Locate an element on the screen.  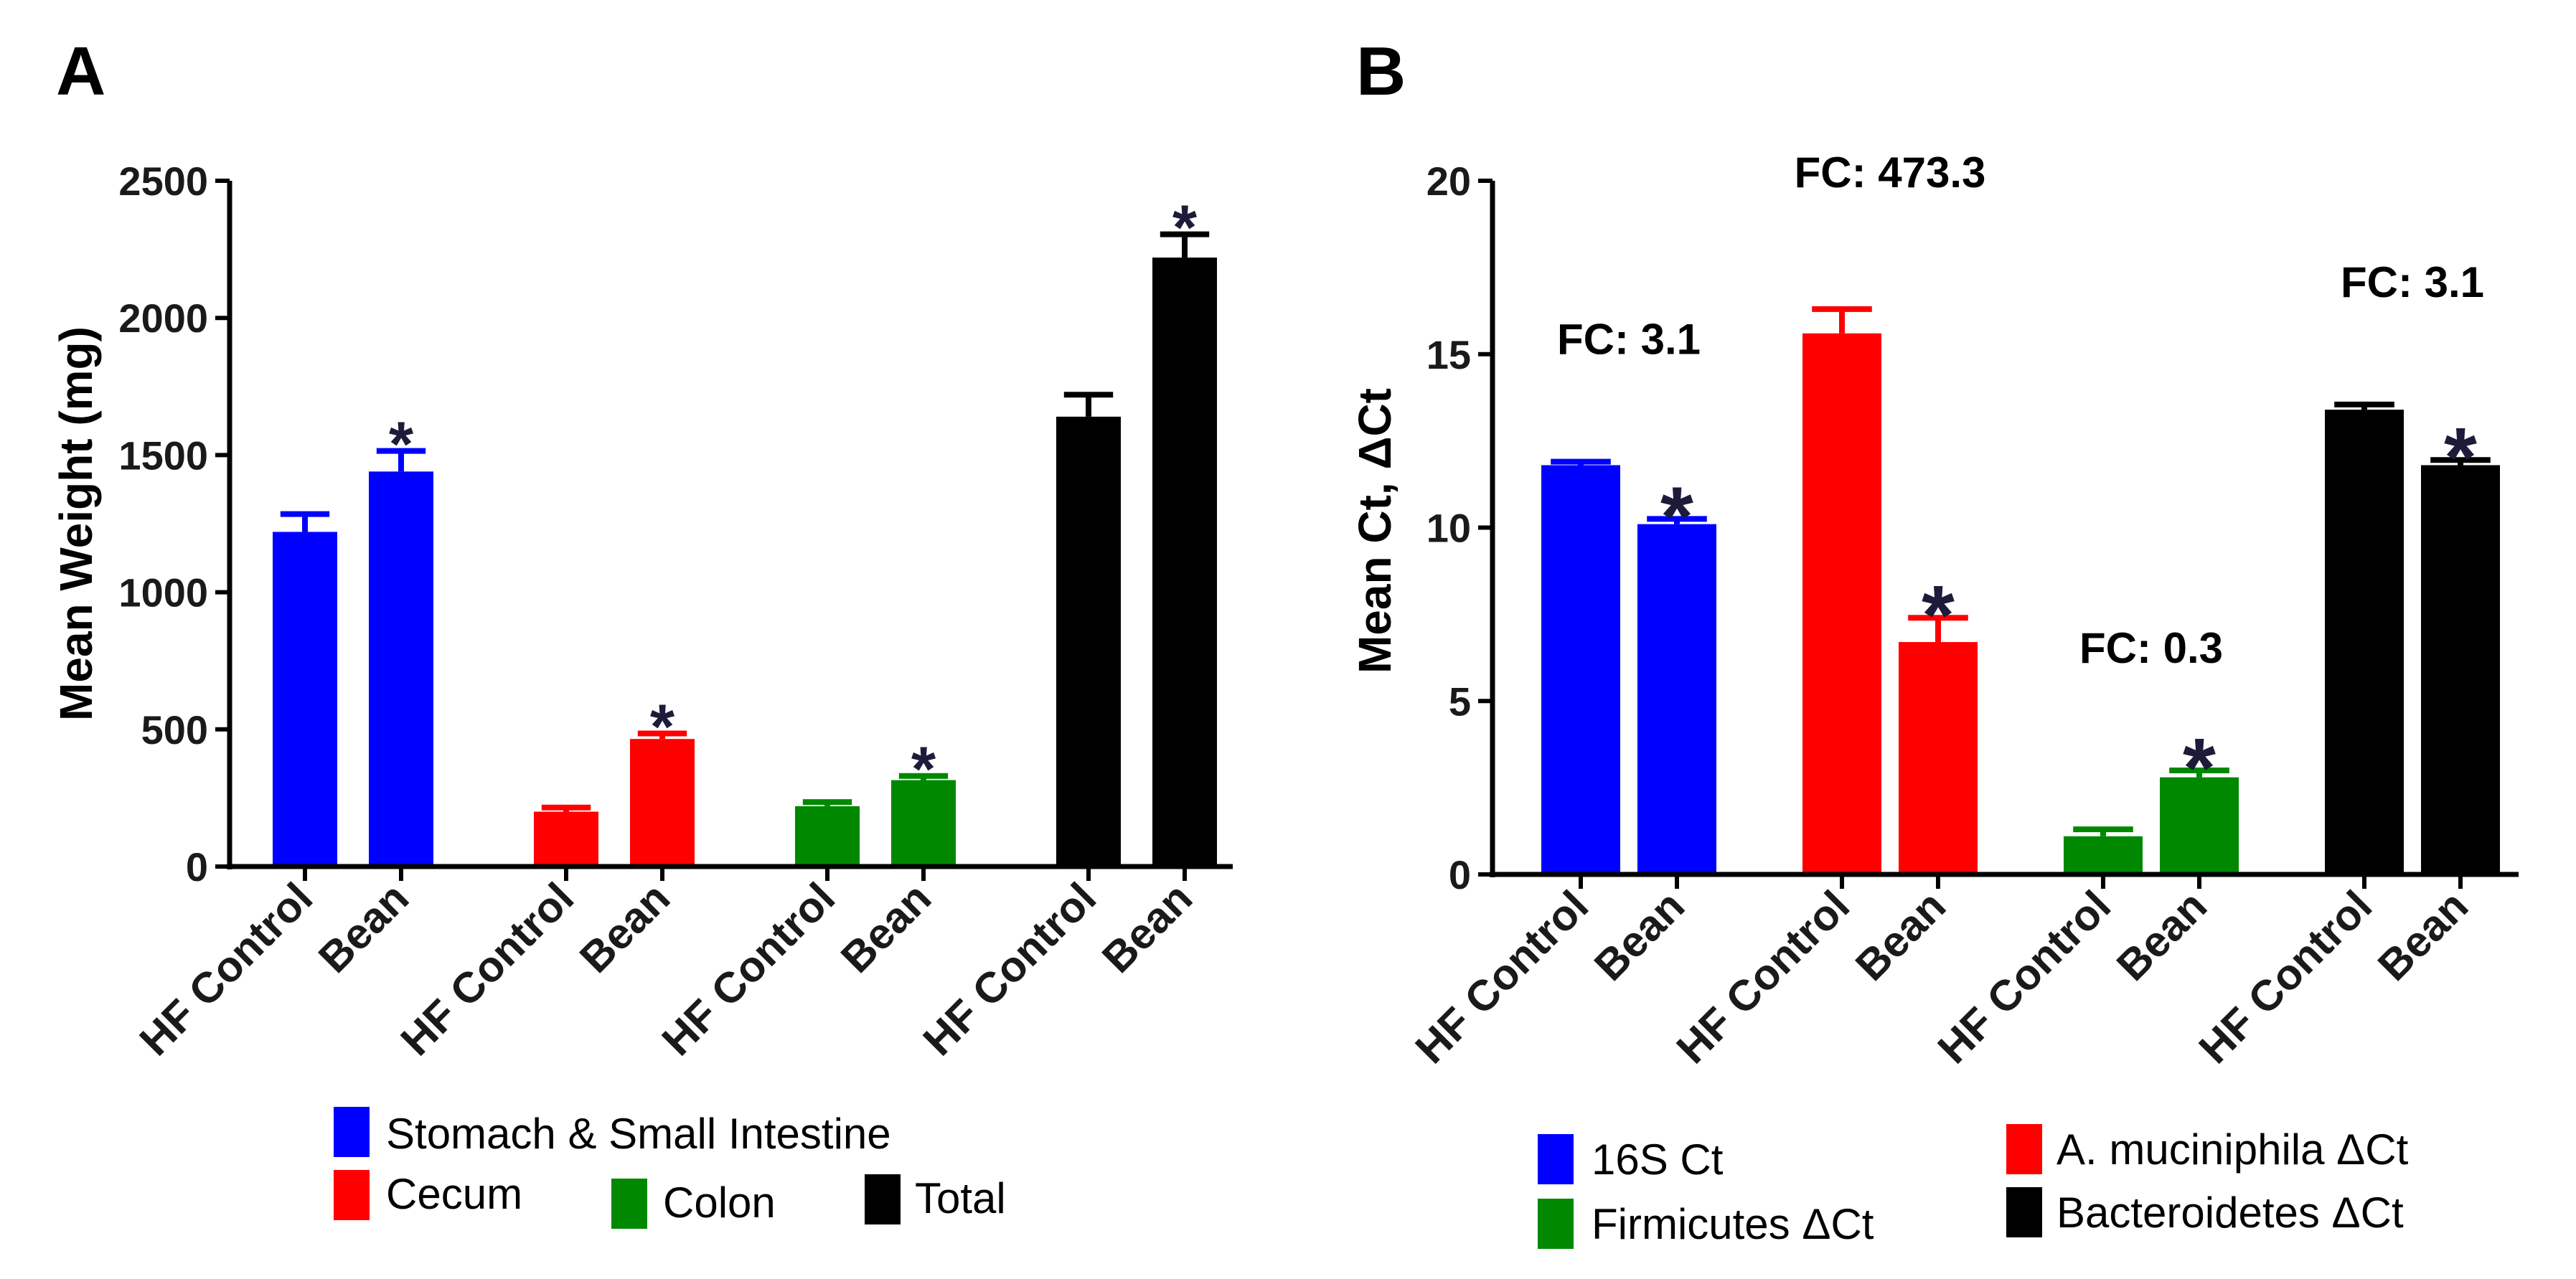
y-tick-label: 20 is located at coordinates (1448, 181).